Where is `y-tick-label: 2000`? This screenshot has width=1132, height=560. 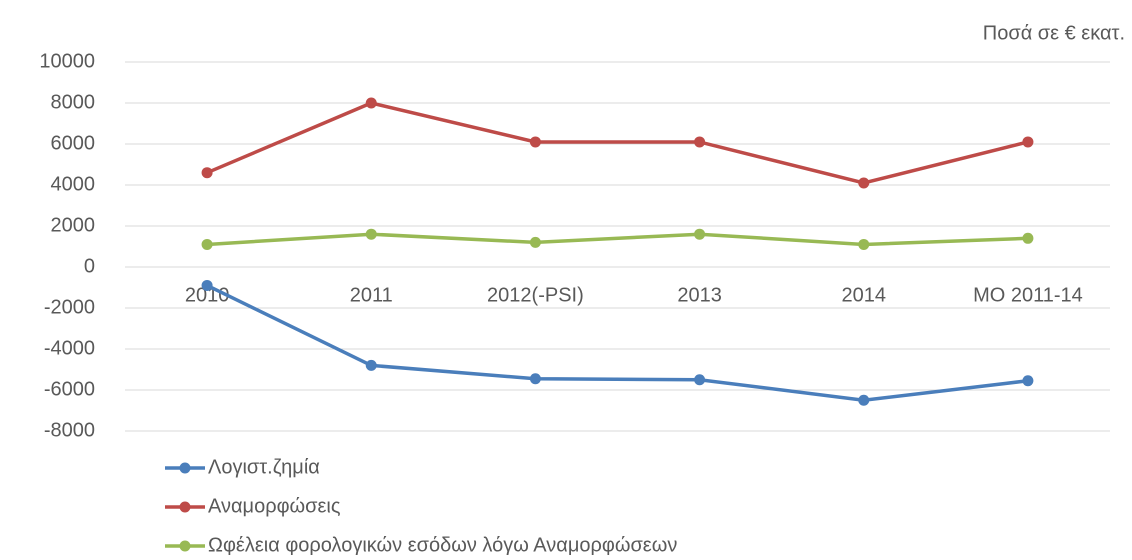
y-tick-label: 2000 is located at coordinates (73, 225).